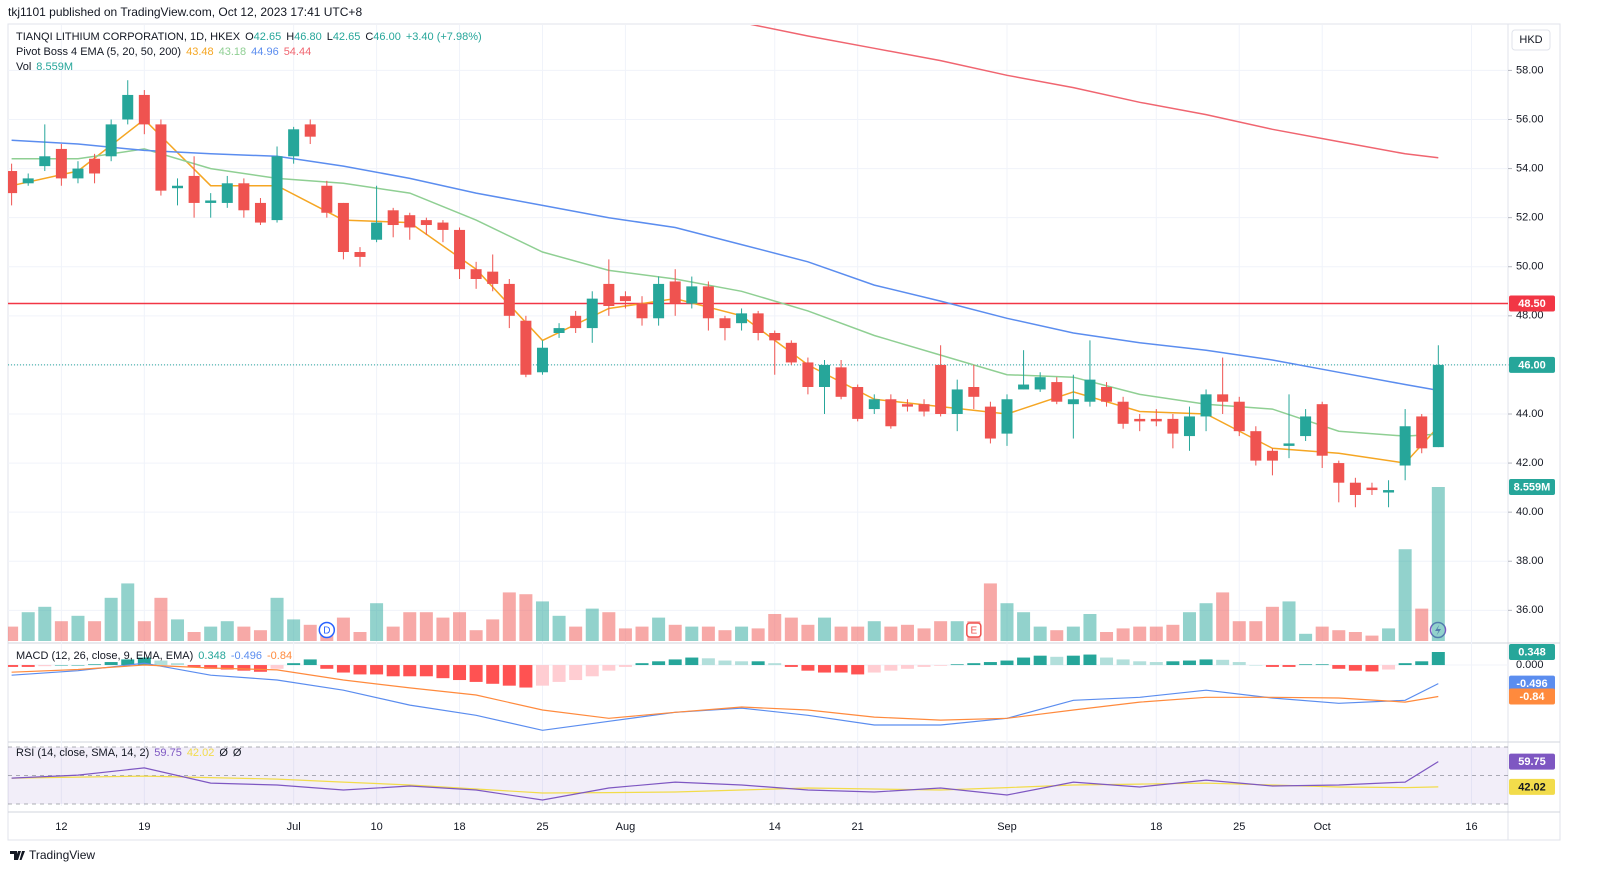 Image resolution: width=1600 pixels, height=889 pixels. What do you see at coordinates (1530, 610) in the screenshot?
I see `y-tick-label: 36.00` at bounding box center [1530, 610].